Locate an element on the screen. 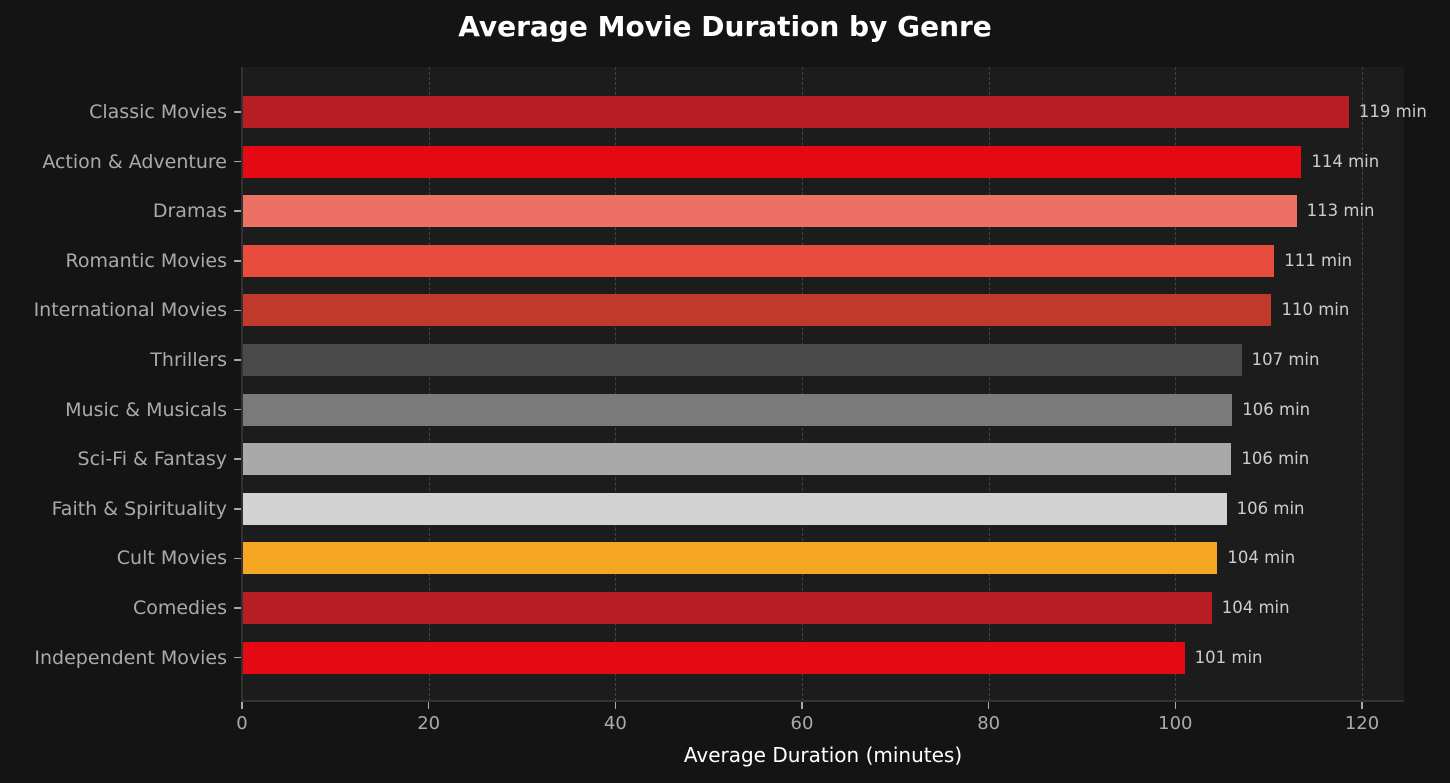 Image resolution: width=1450 pixels, height=783 pixels. y-tick-label: Comedies is located at coordinates (179, 608).